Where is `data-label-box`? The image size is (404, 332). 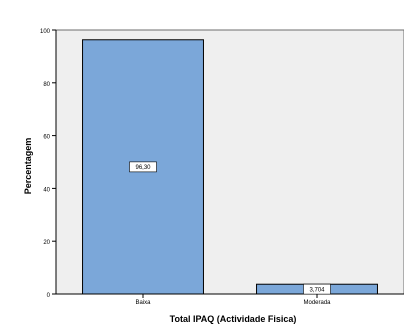
data-label-box is located at coordinates (143, 167).